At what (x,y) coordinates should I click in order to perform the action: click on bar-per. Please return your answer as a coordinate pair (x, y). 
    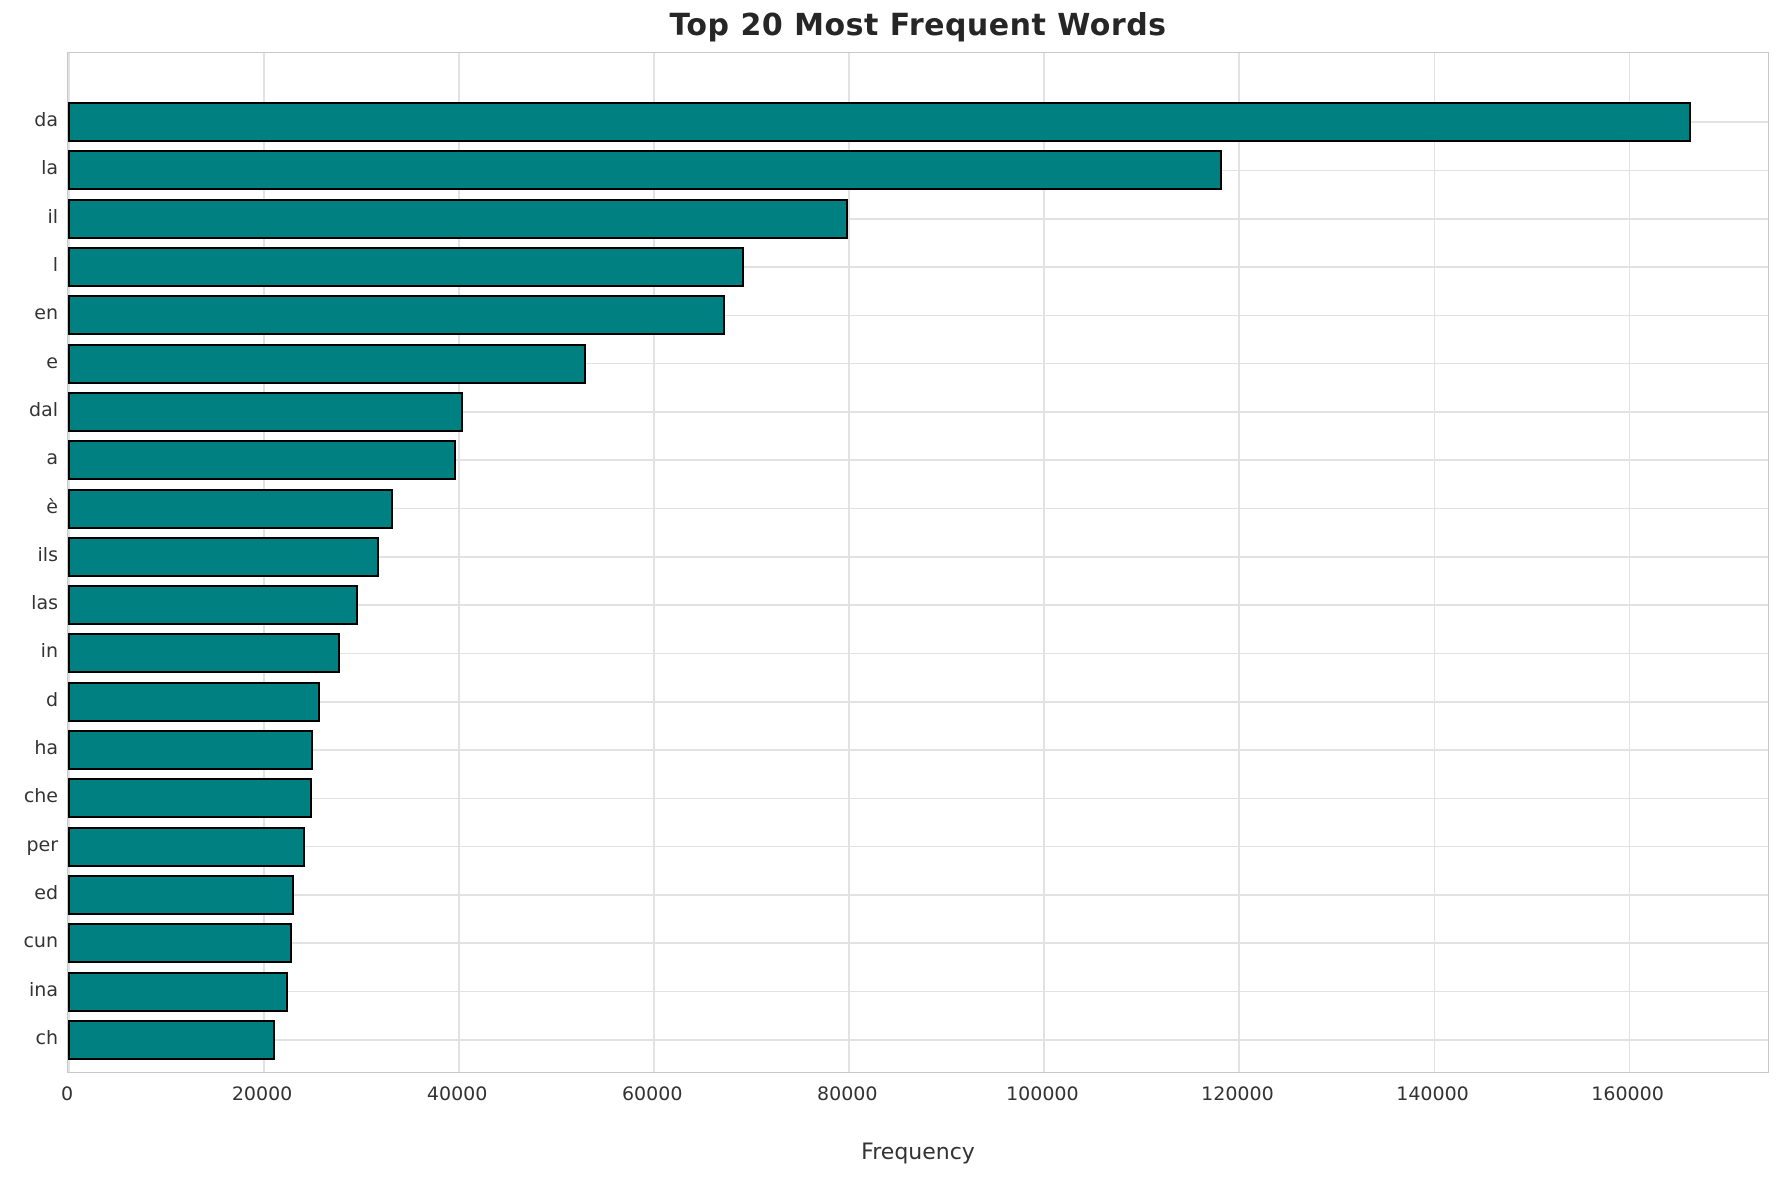
    Looking at the image, I should click on (186, 846).